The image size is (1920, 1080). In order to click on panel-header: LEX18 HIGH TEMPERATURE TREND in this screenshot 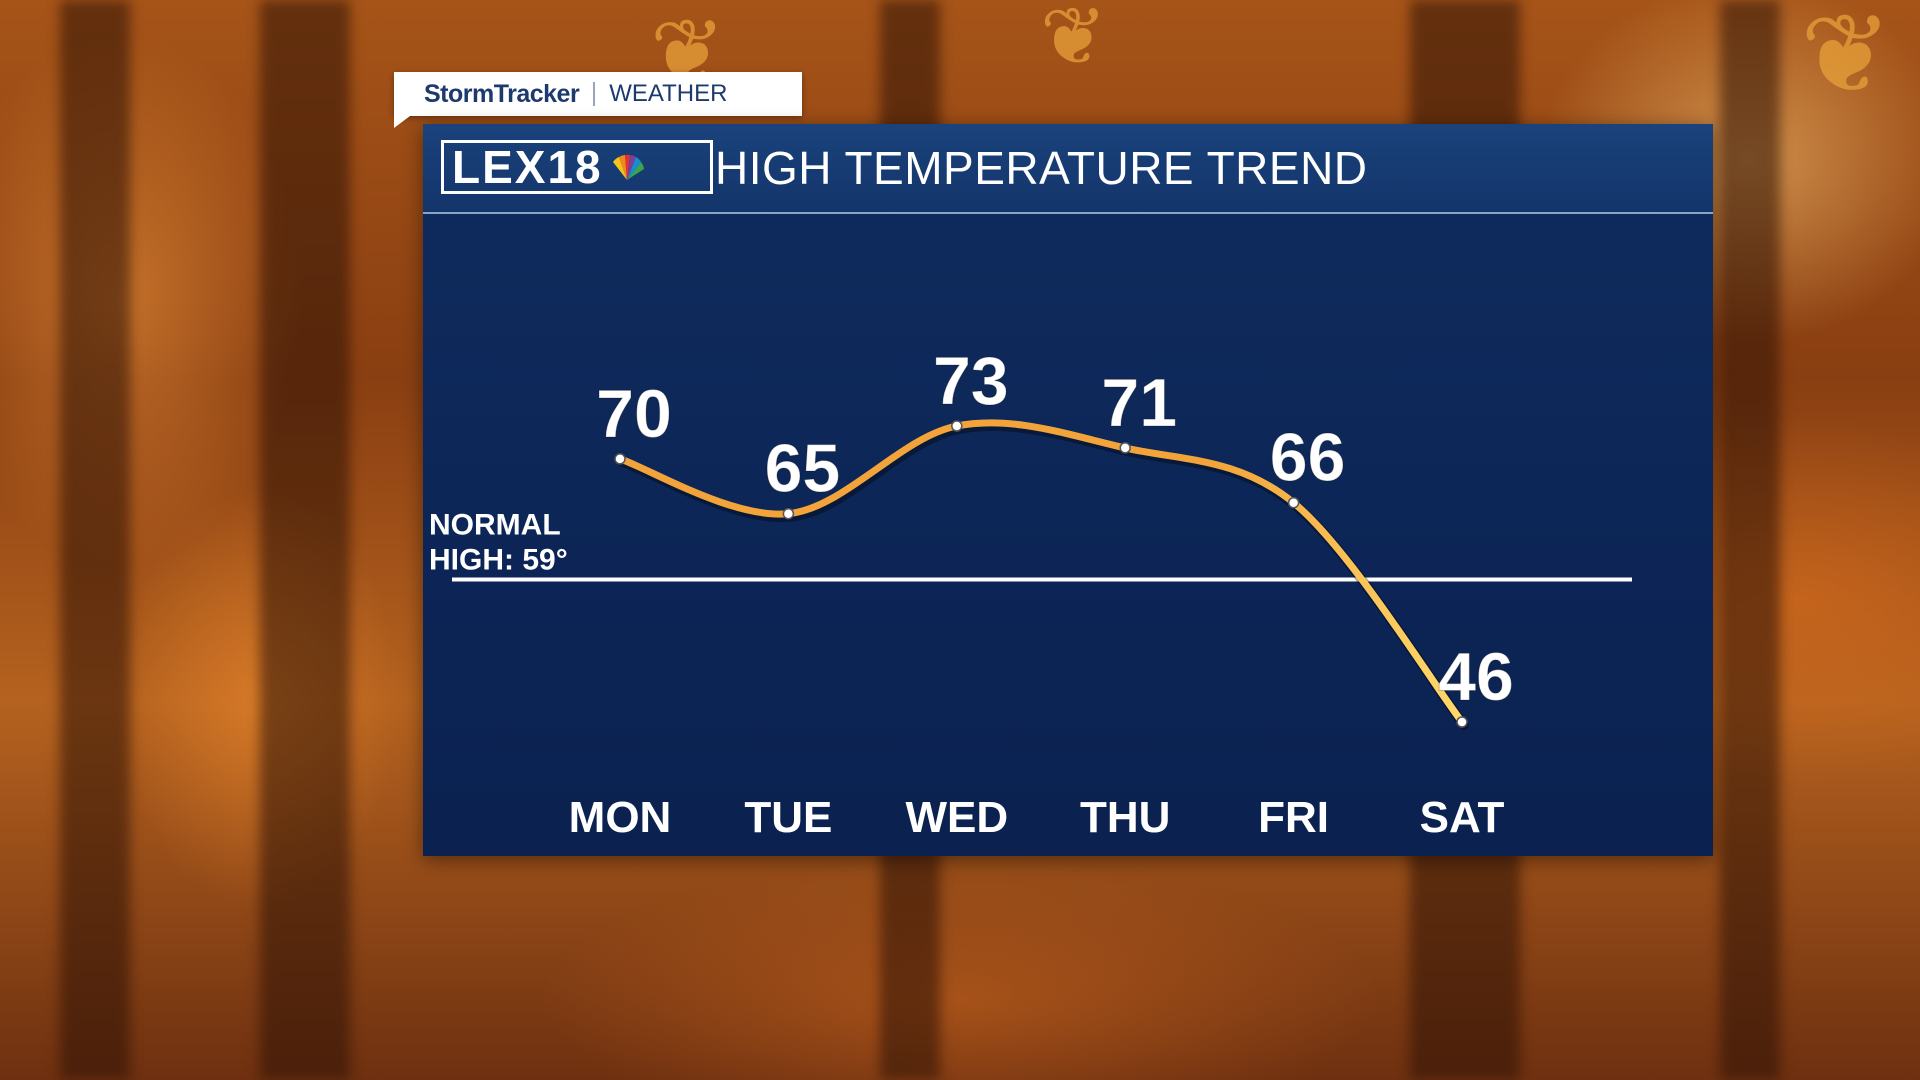, I will do `click(1068, 169)`.